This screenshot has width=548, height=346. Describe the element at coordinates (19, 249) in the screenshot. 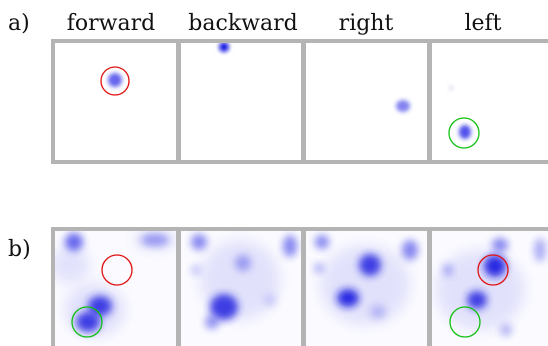

I see `row-label-b: b)` at that location.